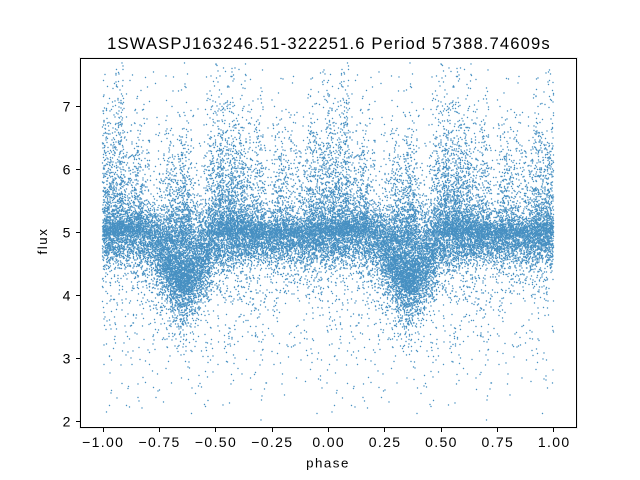 The image size is (640, 480). Describe the element at coordinates (67, 296) in the screenshot. I see `svg-text: 4` at that location.